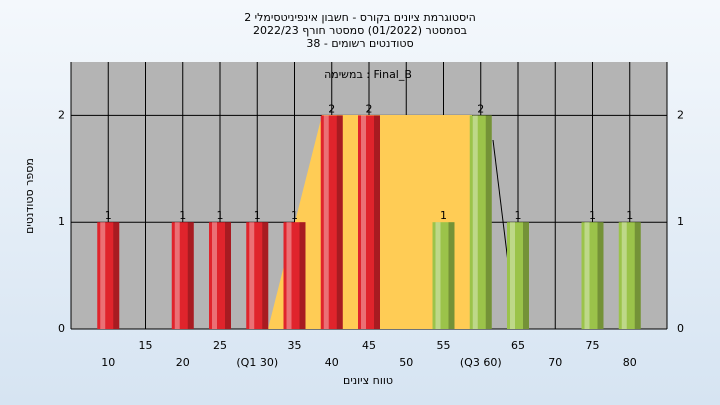 The image size is (720, 405). I want to click on x-tick-label: 15, so click(146, 345).